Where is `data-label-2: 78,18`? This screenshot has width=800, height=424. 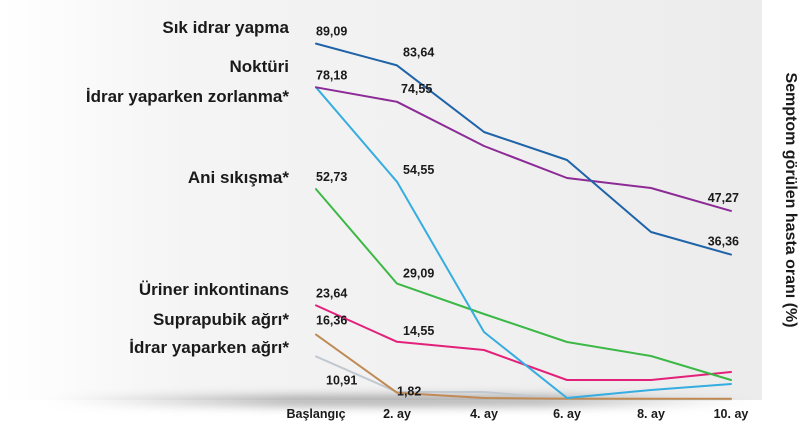
data-label-2: 78,18 is located at coordinates (331, 75).